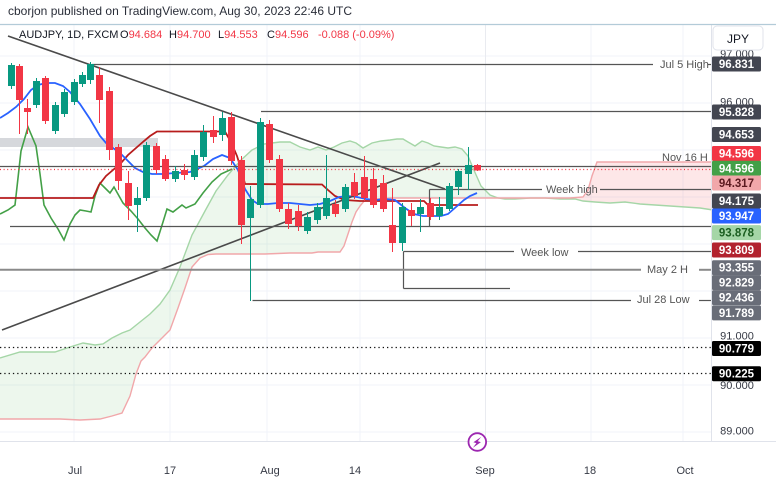 The image size is (776, 488). Describe the element at coordinates (684, 471) in the screenshot. I see `svg-text: Oct` at that location.